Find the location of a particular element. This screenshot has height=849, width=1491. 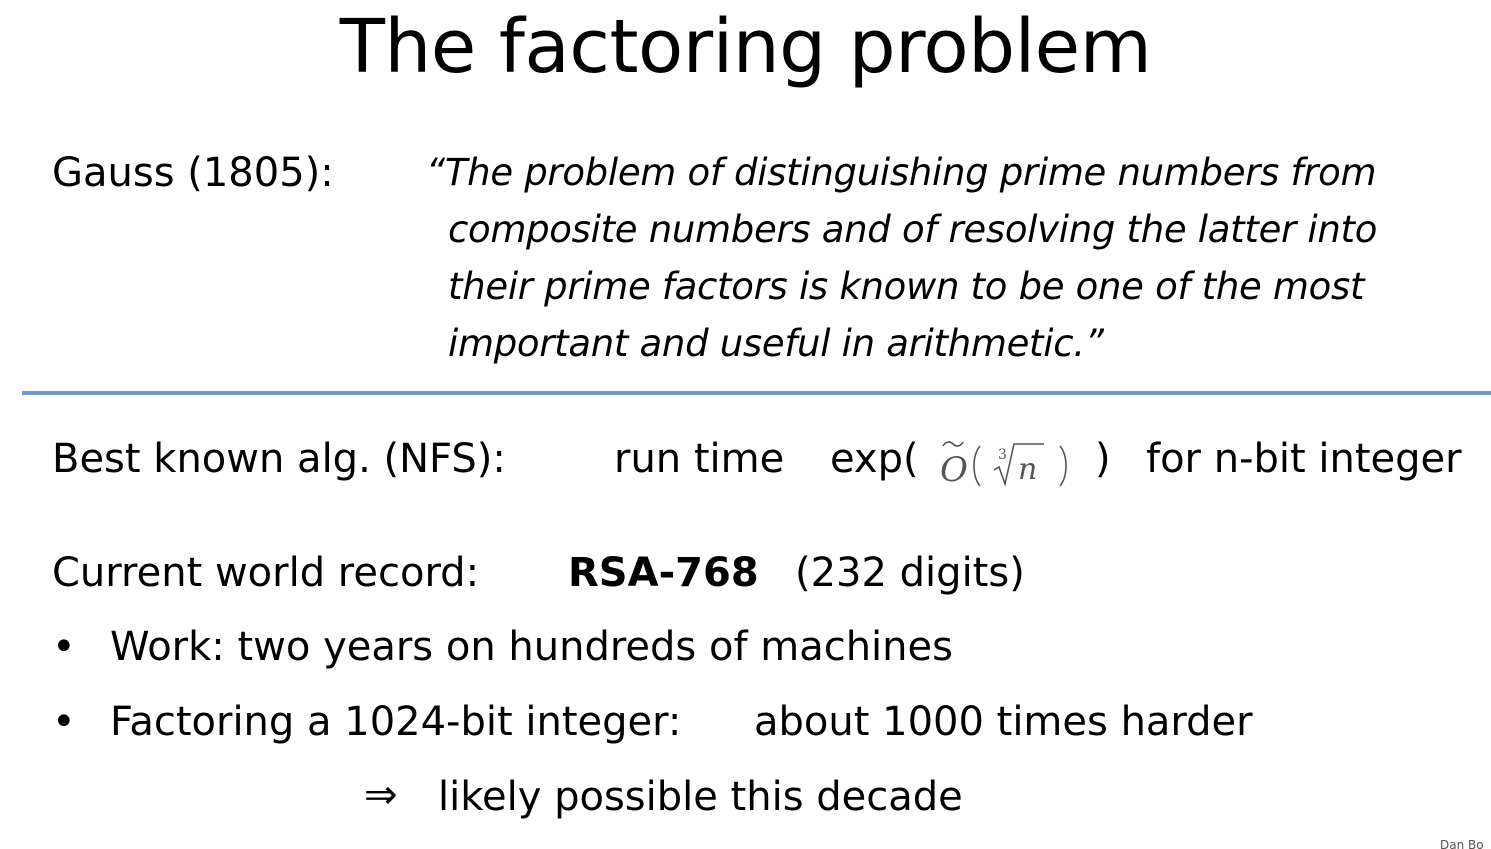

runtime-formula: O 3 n is located at coordinates (1003, 465).